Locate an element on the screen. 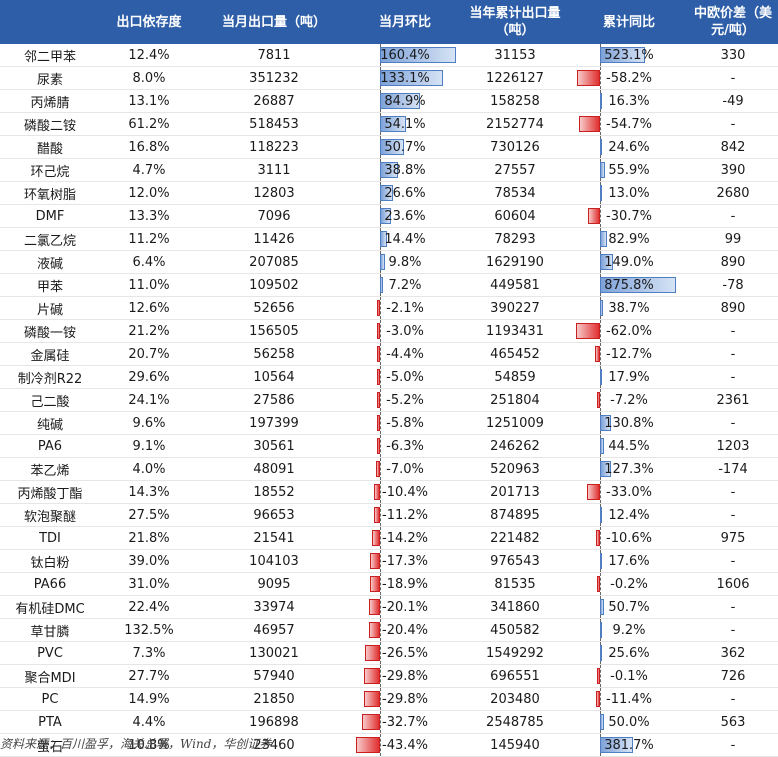  row-mom: -20.4% is located at coordinates (405, 630).